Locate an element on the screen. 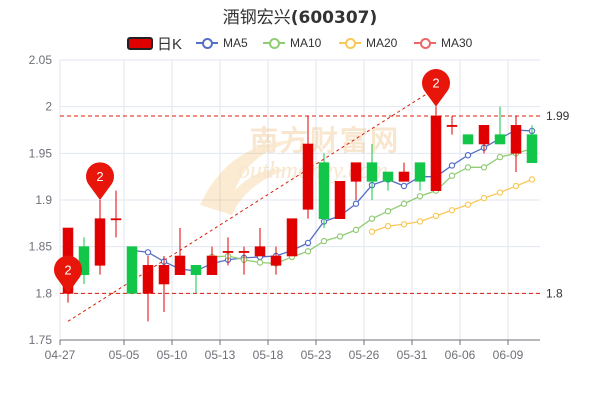 The image size is (600, 400). legend-item-ma10: MA10 is located at coordinates (292, 43).